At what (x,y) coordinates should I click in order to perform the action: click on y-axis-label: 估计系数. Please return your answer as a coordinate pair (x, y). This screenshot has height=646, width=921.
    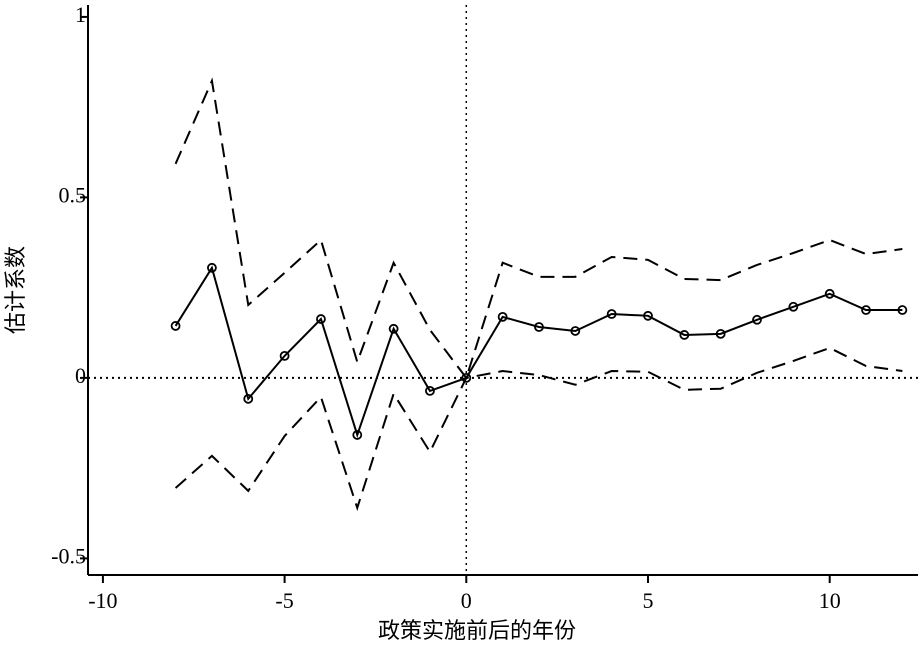
    Looking at the image, I should click on (15, 290).